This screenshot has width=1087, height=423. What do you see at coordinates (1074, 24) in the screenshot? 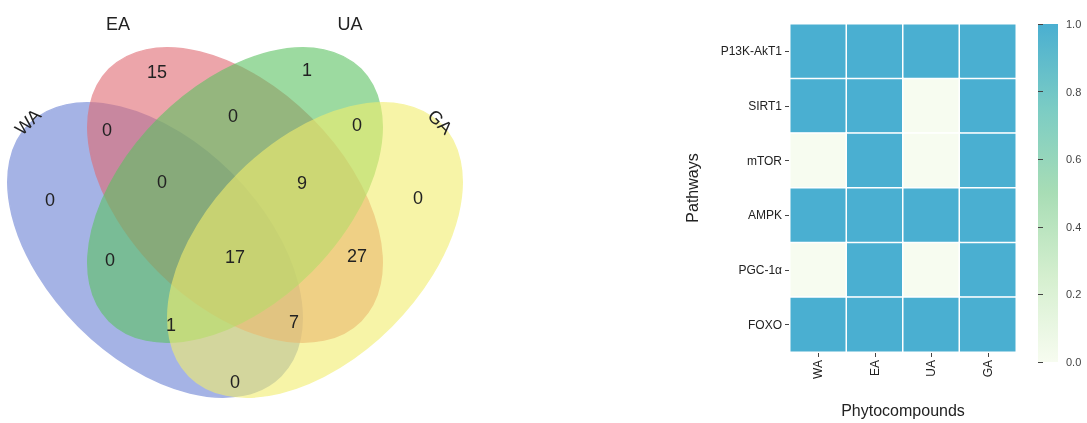
I see `color-bar-label: 1.0` at bounding box center [1074, 24].